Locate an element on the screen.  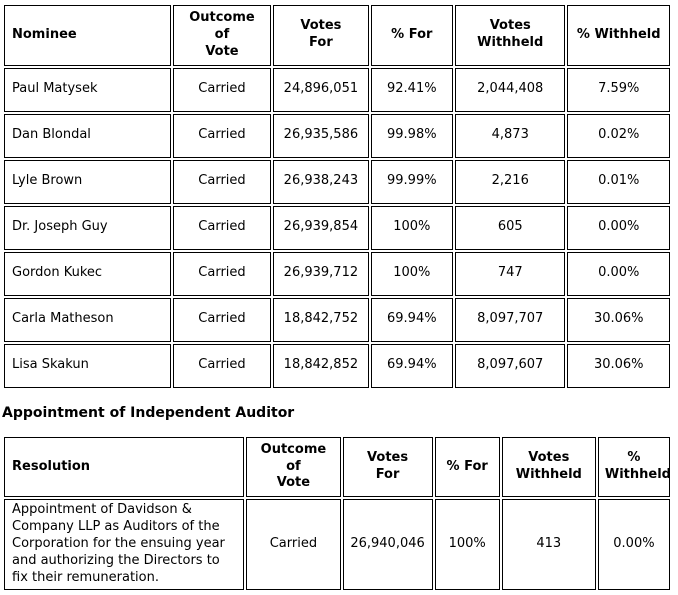
table-cell: 2,216 is located at coordinates (510, 181).